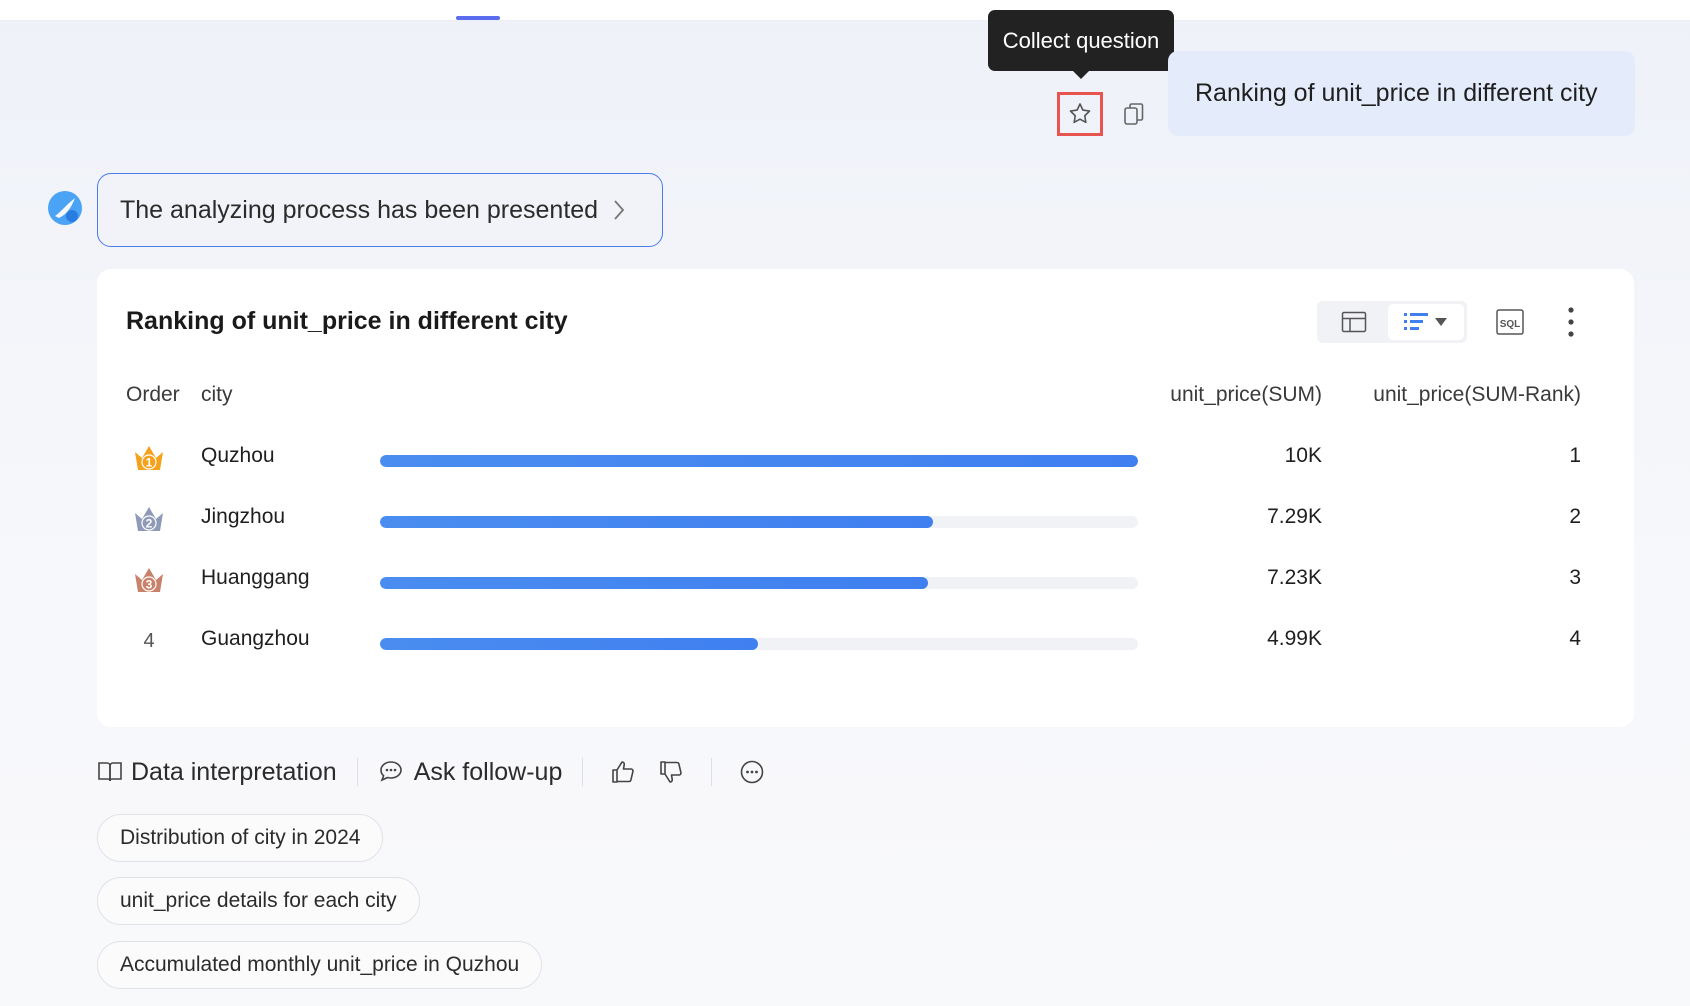 This screenshot has height=1006, width=1690. I want to click on rank-value: 4, so click(1575, 638).